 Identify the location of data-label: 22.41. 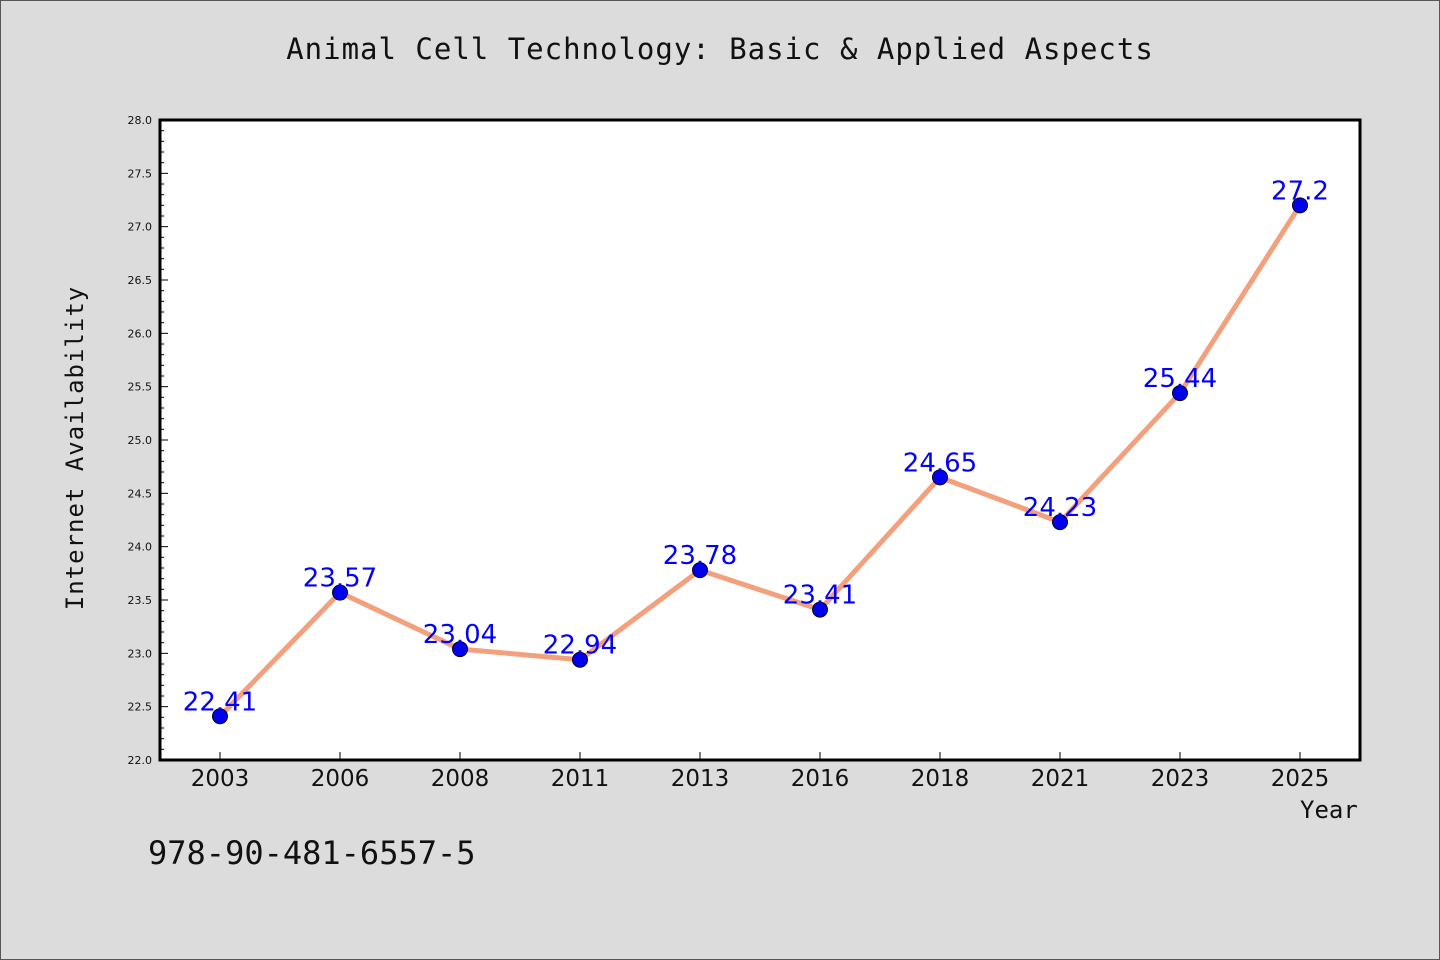
(220, 702).